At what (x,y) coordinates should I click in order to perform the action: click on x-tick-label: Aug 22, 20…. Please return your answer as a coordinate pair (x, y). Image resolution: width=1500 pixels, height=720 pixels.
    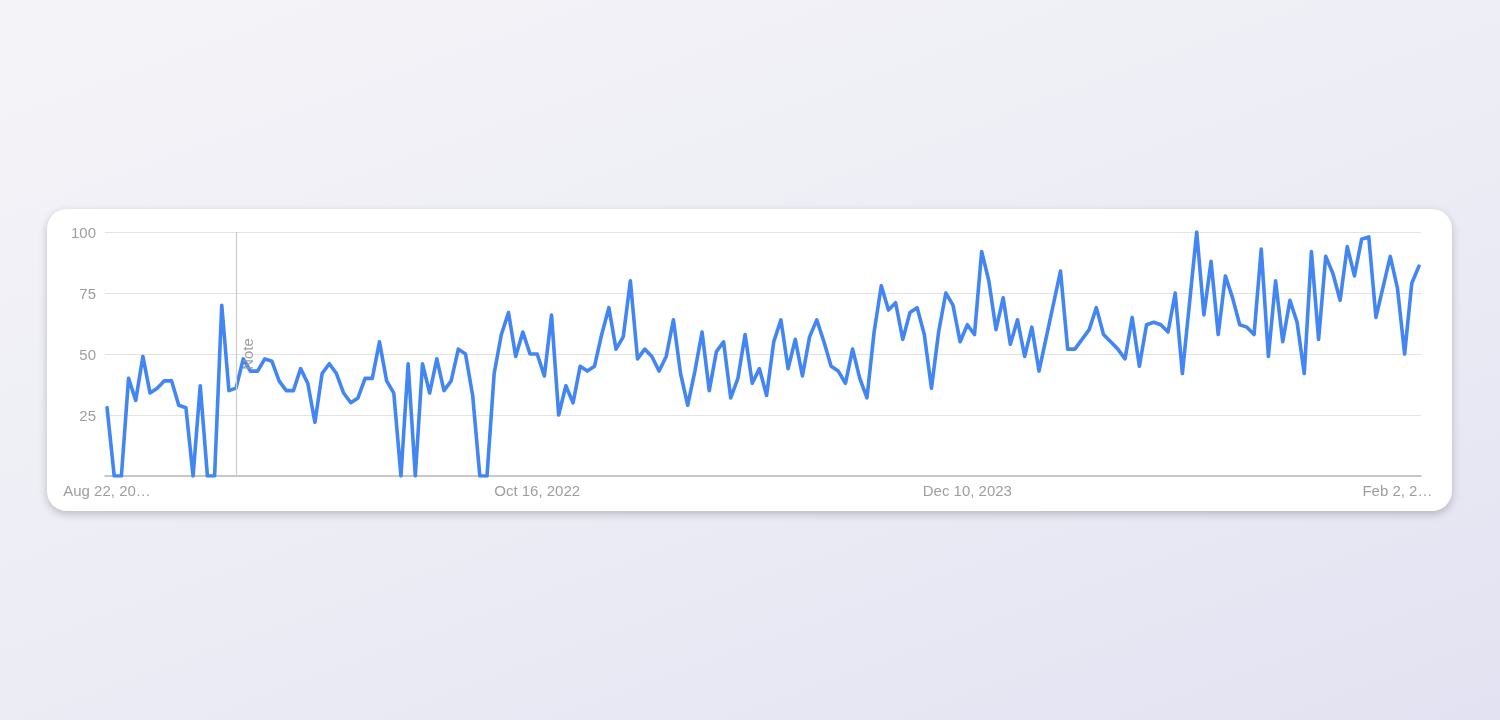
    Looking at the image, I should click on (107, 490).